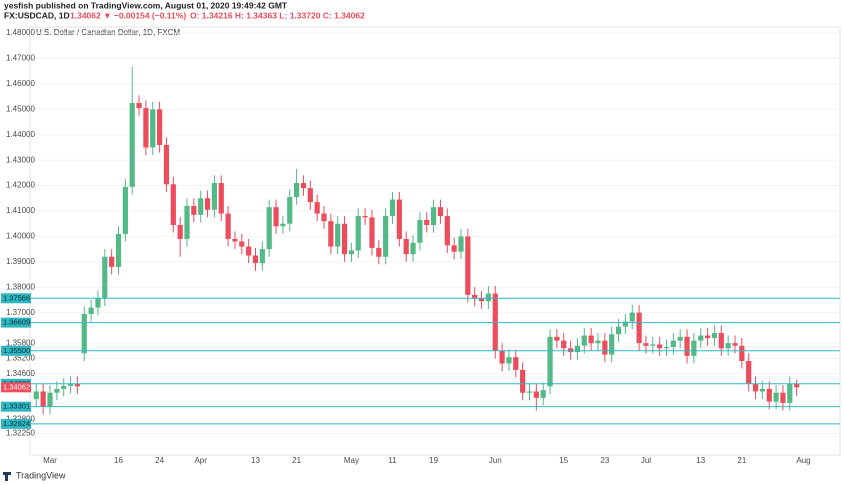 The width and height of the screenshot is (844, 485). What do you see at coordinates (495, 460) in the screenshot?
I see `x-tick-label: Jun` at bounding box center [495, 460].